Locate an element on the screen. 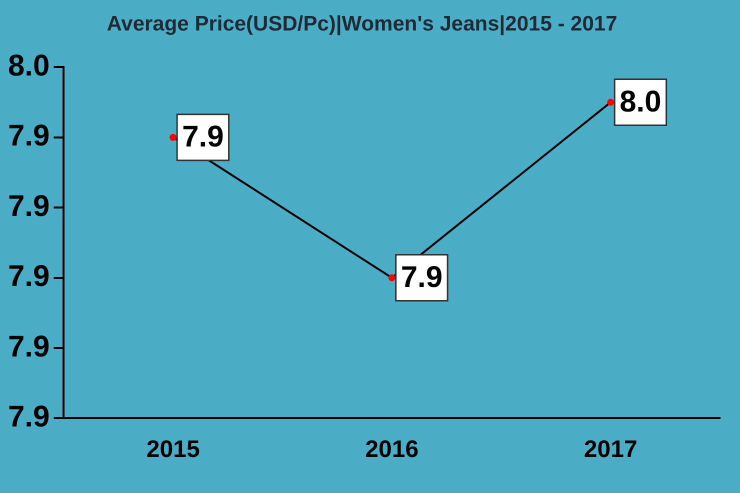 Image resolution: width=740 pixels, height=493 pixels. x-tick-label: 2016 is located at coordinates (392, 450).